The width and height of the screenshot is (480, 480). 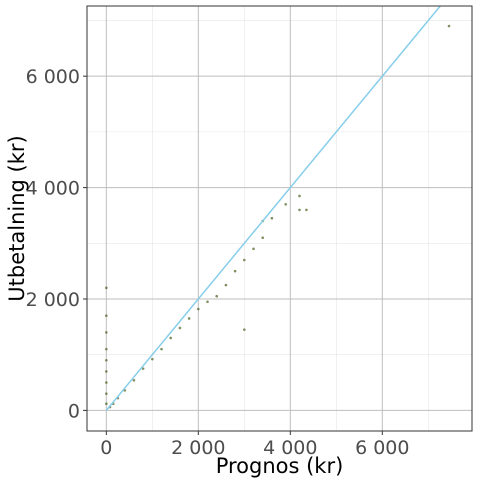 What do you see at coordinates (198, 448) in the screenshot?
I see `x-tick-label: 2 000` at bounding box center [198, 448].